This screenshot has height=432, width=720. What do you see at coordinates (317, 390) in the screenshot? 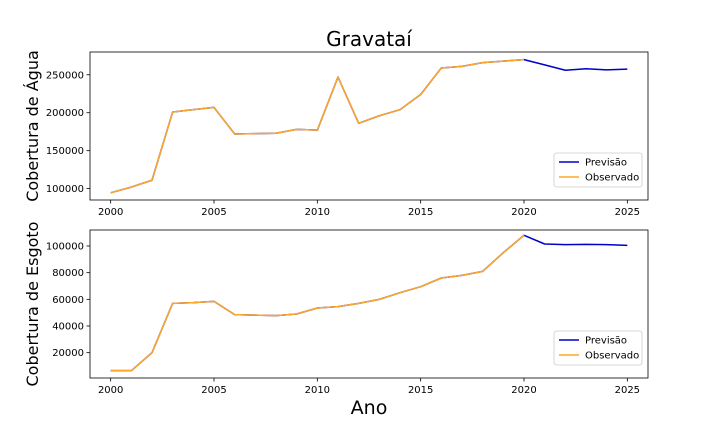
I see `panel-2-x-tick-label: 2010` at bounding box center [317, 390].